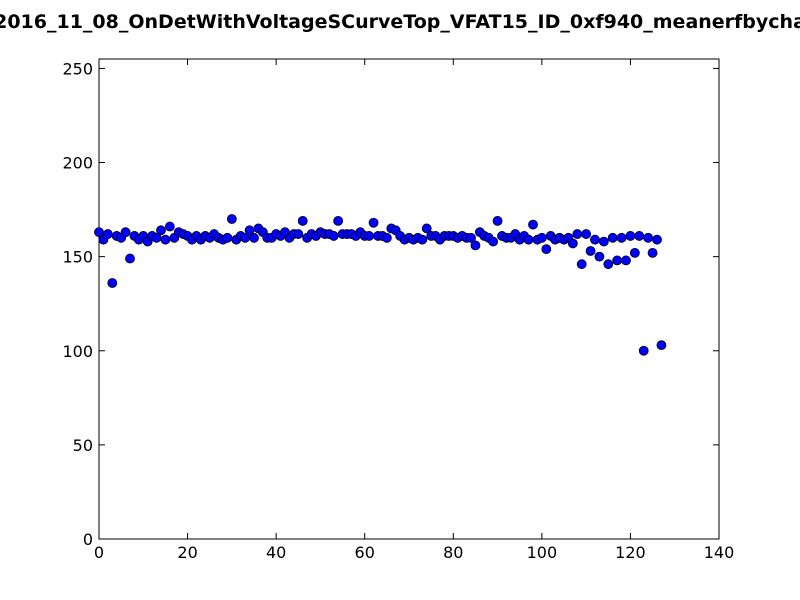  I want to click on x-tick-label: 120, so click(630, 552).